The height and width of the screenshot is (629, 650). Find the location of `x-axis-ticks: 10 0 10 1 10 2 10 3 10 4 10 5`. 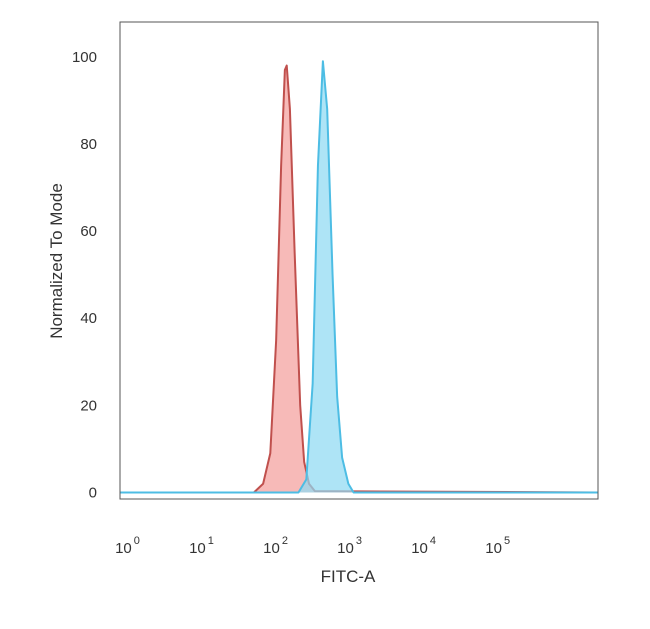

x-axis-ticks: 10 0 10 1 10 2 10 3 10 4 10 5 is located at coordinates (312, 546).